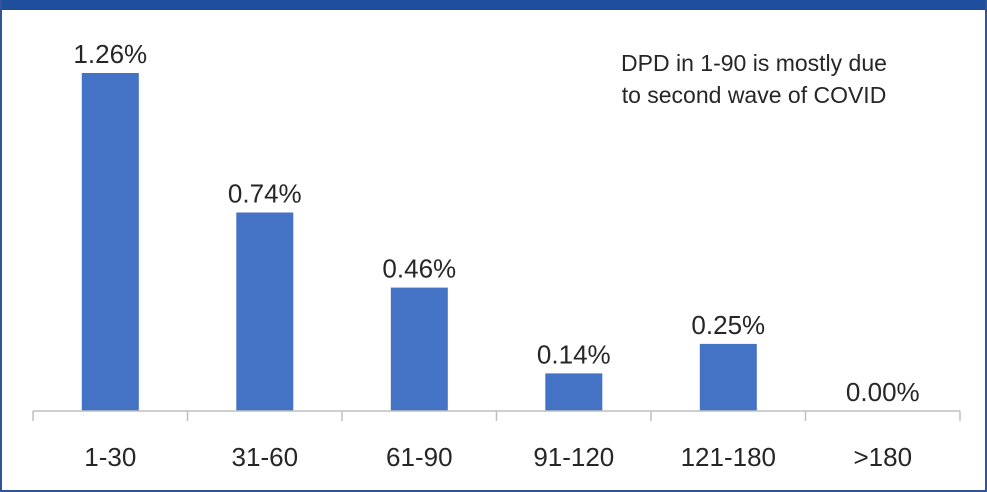  What do you see at coordinates (419, 269) in the screenshot?
I see `value-label-61-90: 0.46%` at bounding box center [419, 269].